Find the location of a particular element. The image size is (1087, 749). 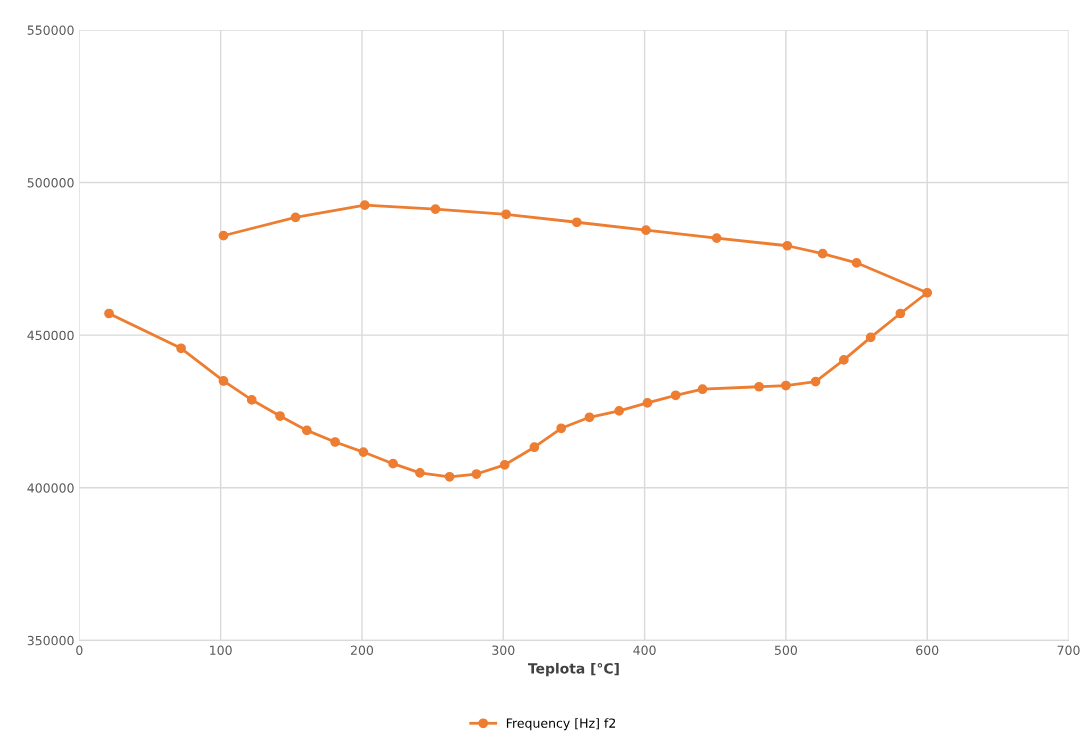

x-tick-label: 600 is located at coordinates (927, 650).